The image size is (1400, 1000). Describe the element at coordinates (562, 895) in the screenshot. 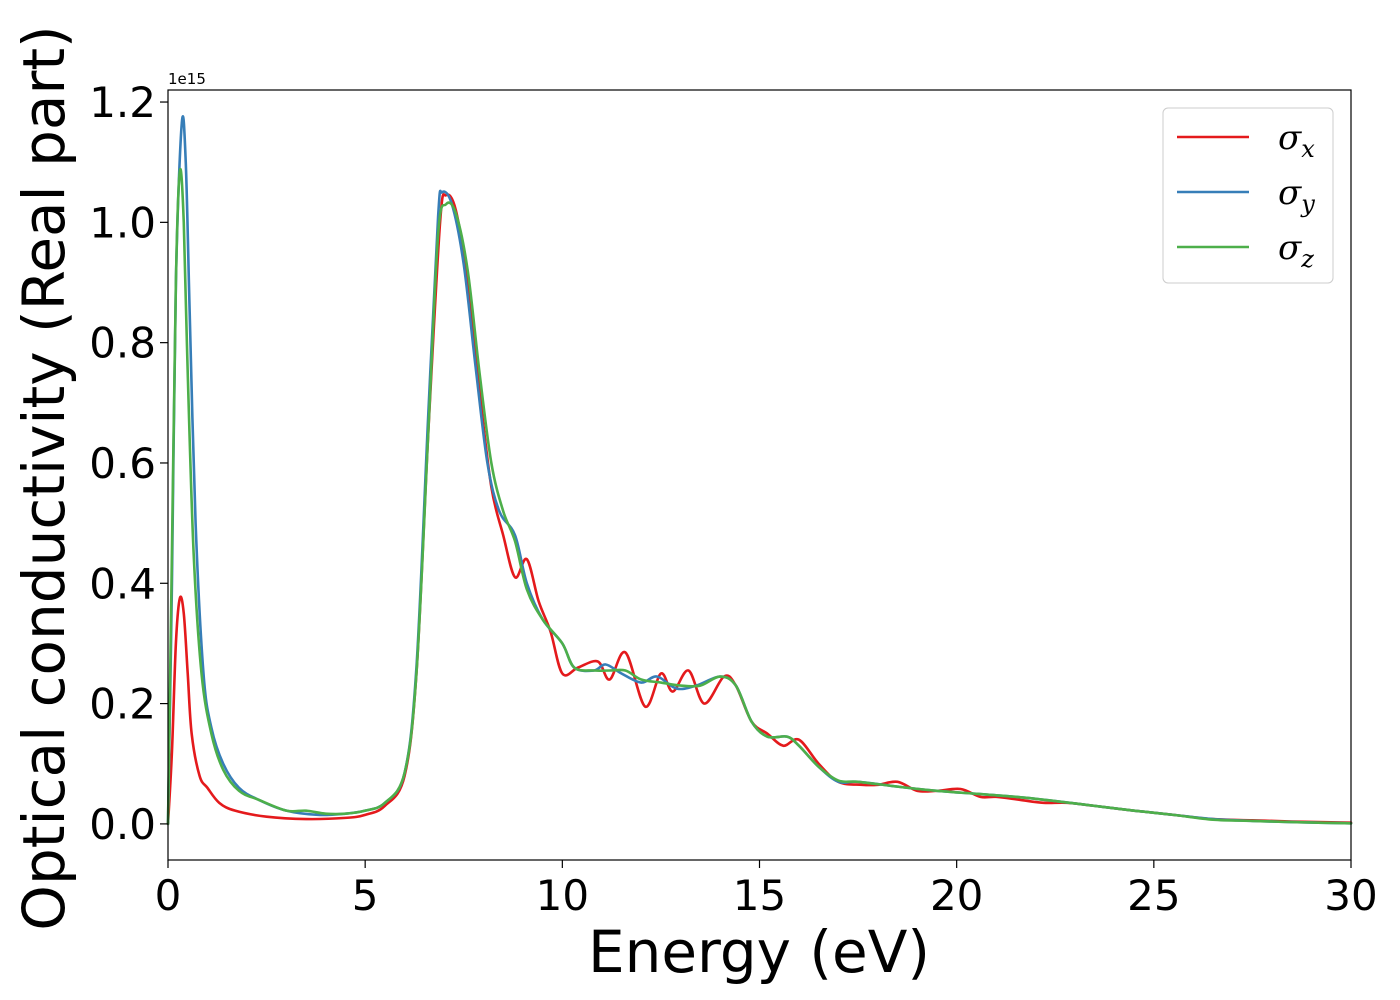

I see `x-tick-label: 10` at that location.